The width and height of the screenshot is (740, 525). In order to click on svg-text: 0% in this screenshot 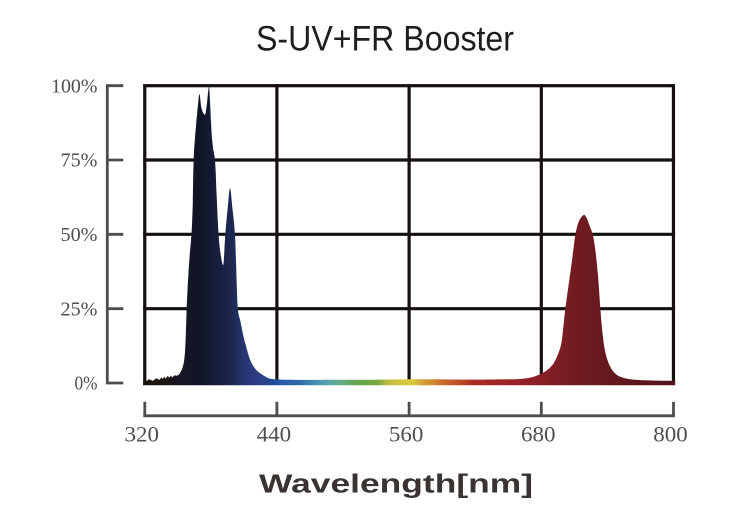, I will do `click(86, 384)`.